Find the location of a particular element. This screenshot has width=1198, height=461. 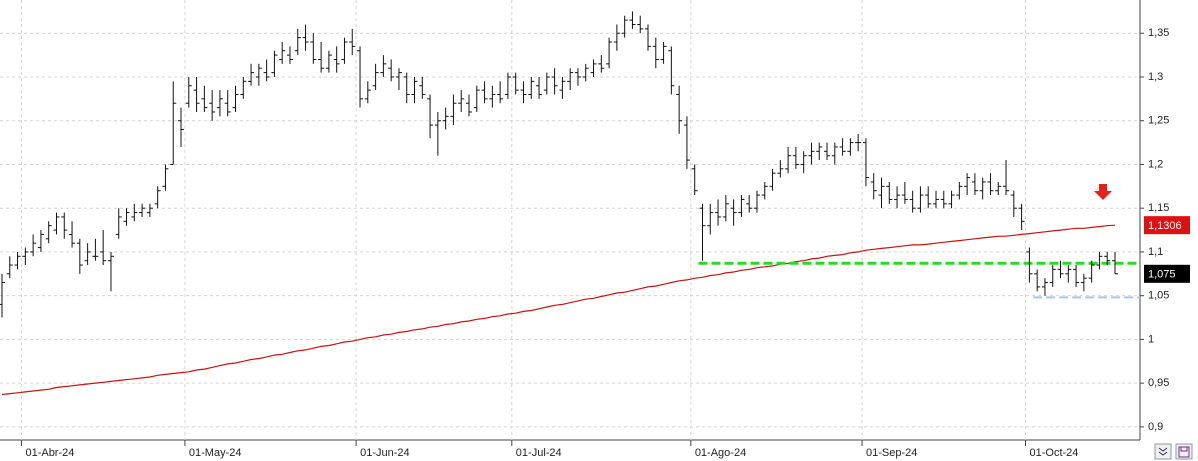

y-tick-label: 0,95 is located at coordinates (1158, 383).